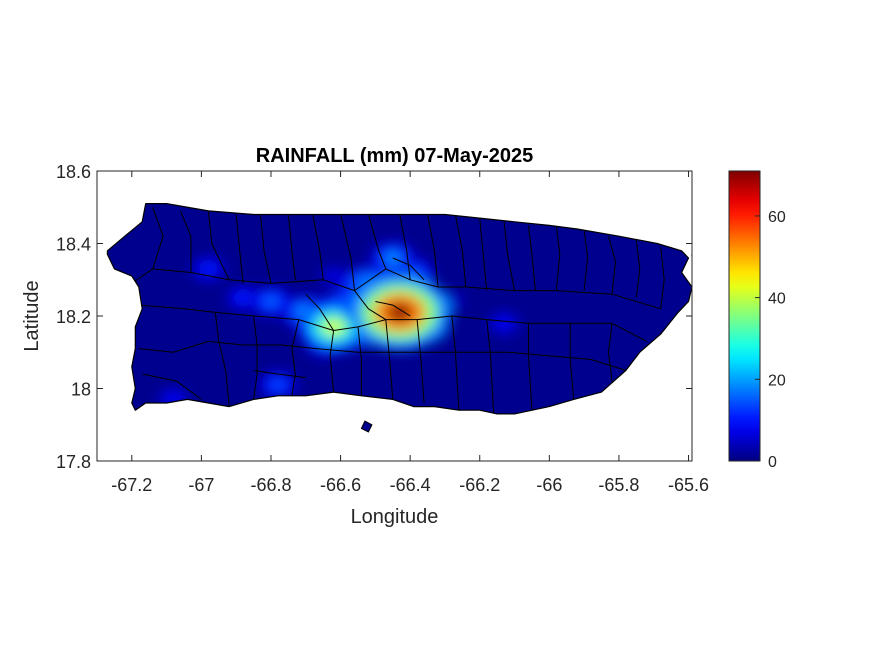 The width and height of the screenshot is (875, 656). What do you see at coordinates (73, 462) in the screenshot?
I see `y-tick-label: 17.8` at bounding box center [73, 462].